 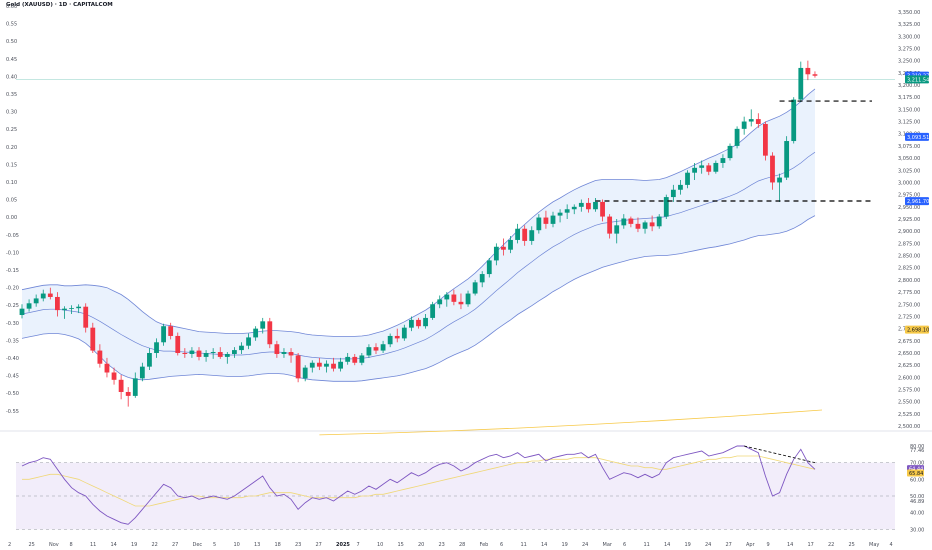 What do you see at coordinates (916, 474) in the screenshot?
I see `rsi-tag-label: 65.84` at bounding box center [916, 474].